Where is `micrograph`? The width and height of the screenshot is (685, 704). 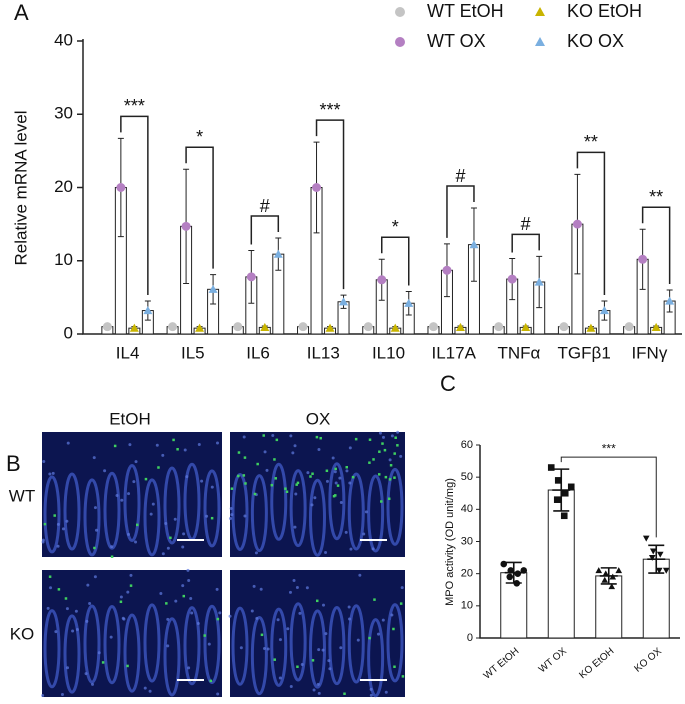
micrograph is located at coordinates (132, 633).